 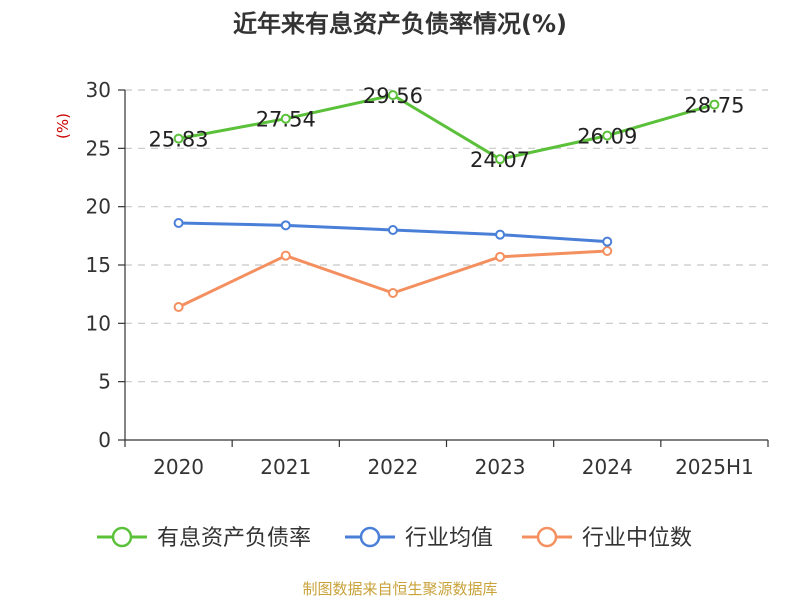 What do you see at coordinates (500, 467) in the screenshot?
I see `x-tick-label: 2023` at bounding box center [500, 467].